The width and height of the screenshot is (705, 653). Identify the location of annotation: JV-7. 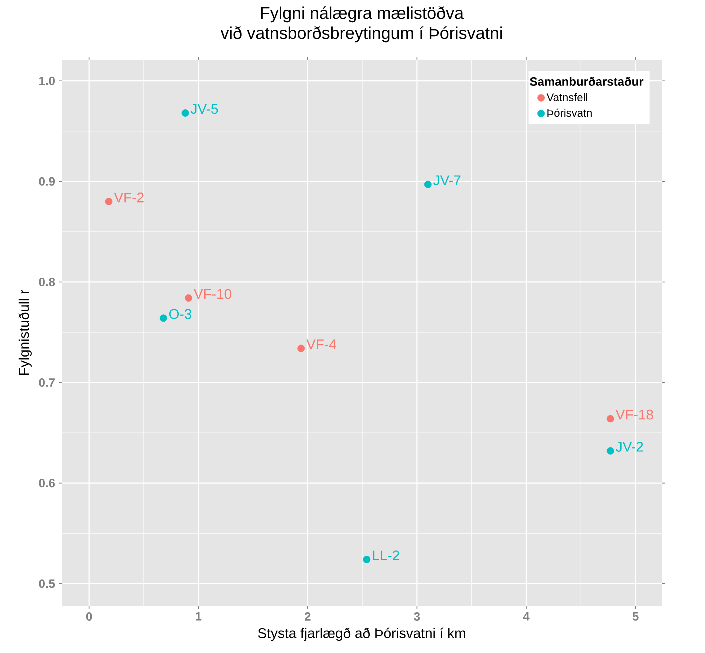
(447, 181).